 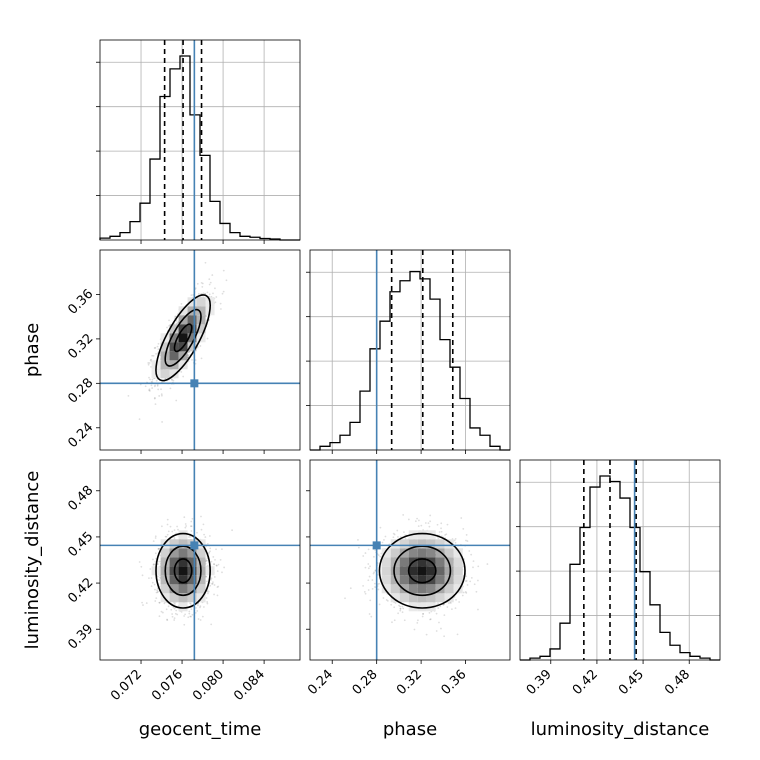 What do you see at coordinates (200, 350) in the screenshot?
I see `2d-panel-geocent_time-phase` at bounding box center [200, 350].